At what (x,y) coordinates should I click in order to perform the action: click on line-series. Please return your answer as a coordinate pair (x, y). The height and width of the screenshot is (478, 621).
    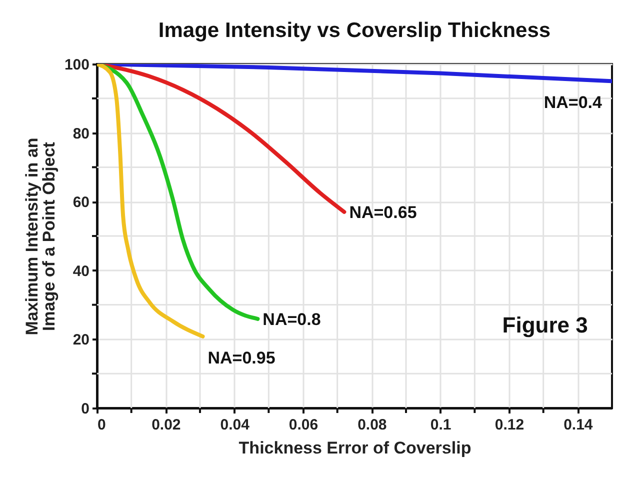
    Looking at the image, I should click on (151, 201).